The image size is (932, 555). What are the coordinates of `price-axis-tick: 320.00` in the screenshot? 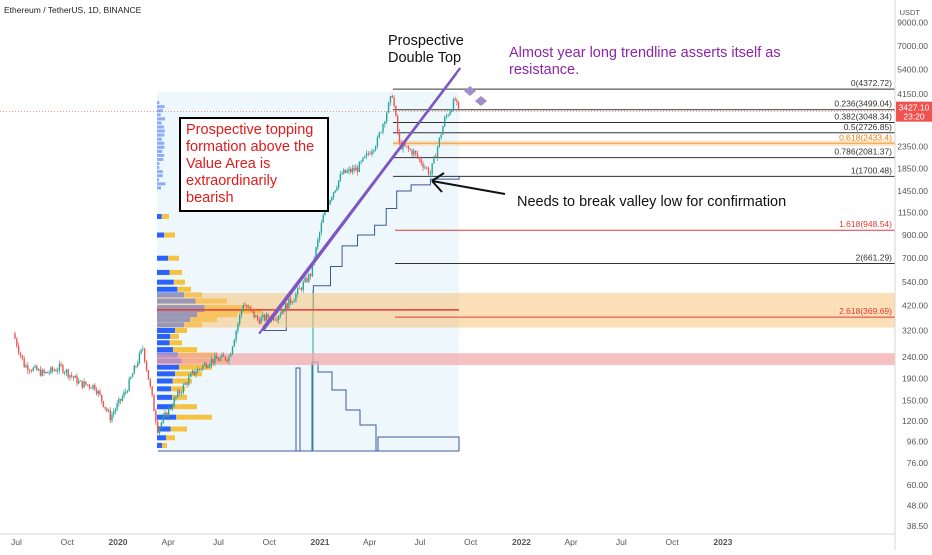 It's located at (915, 330).